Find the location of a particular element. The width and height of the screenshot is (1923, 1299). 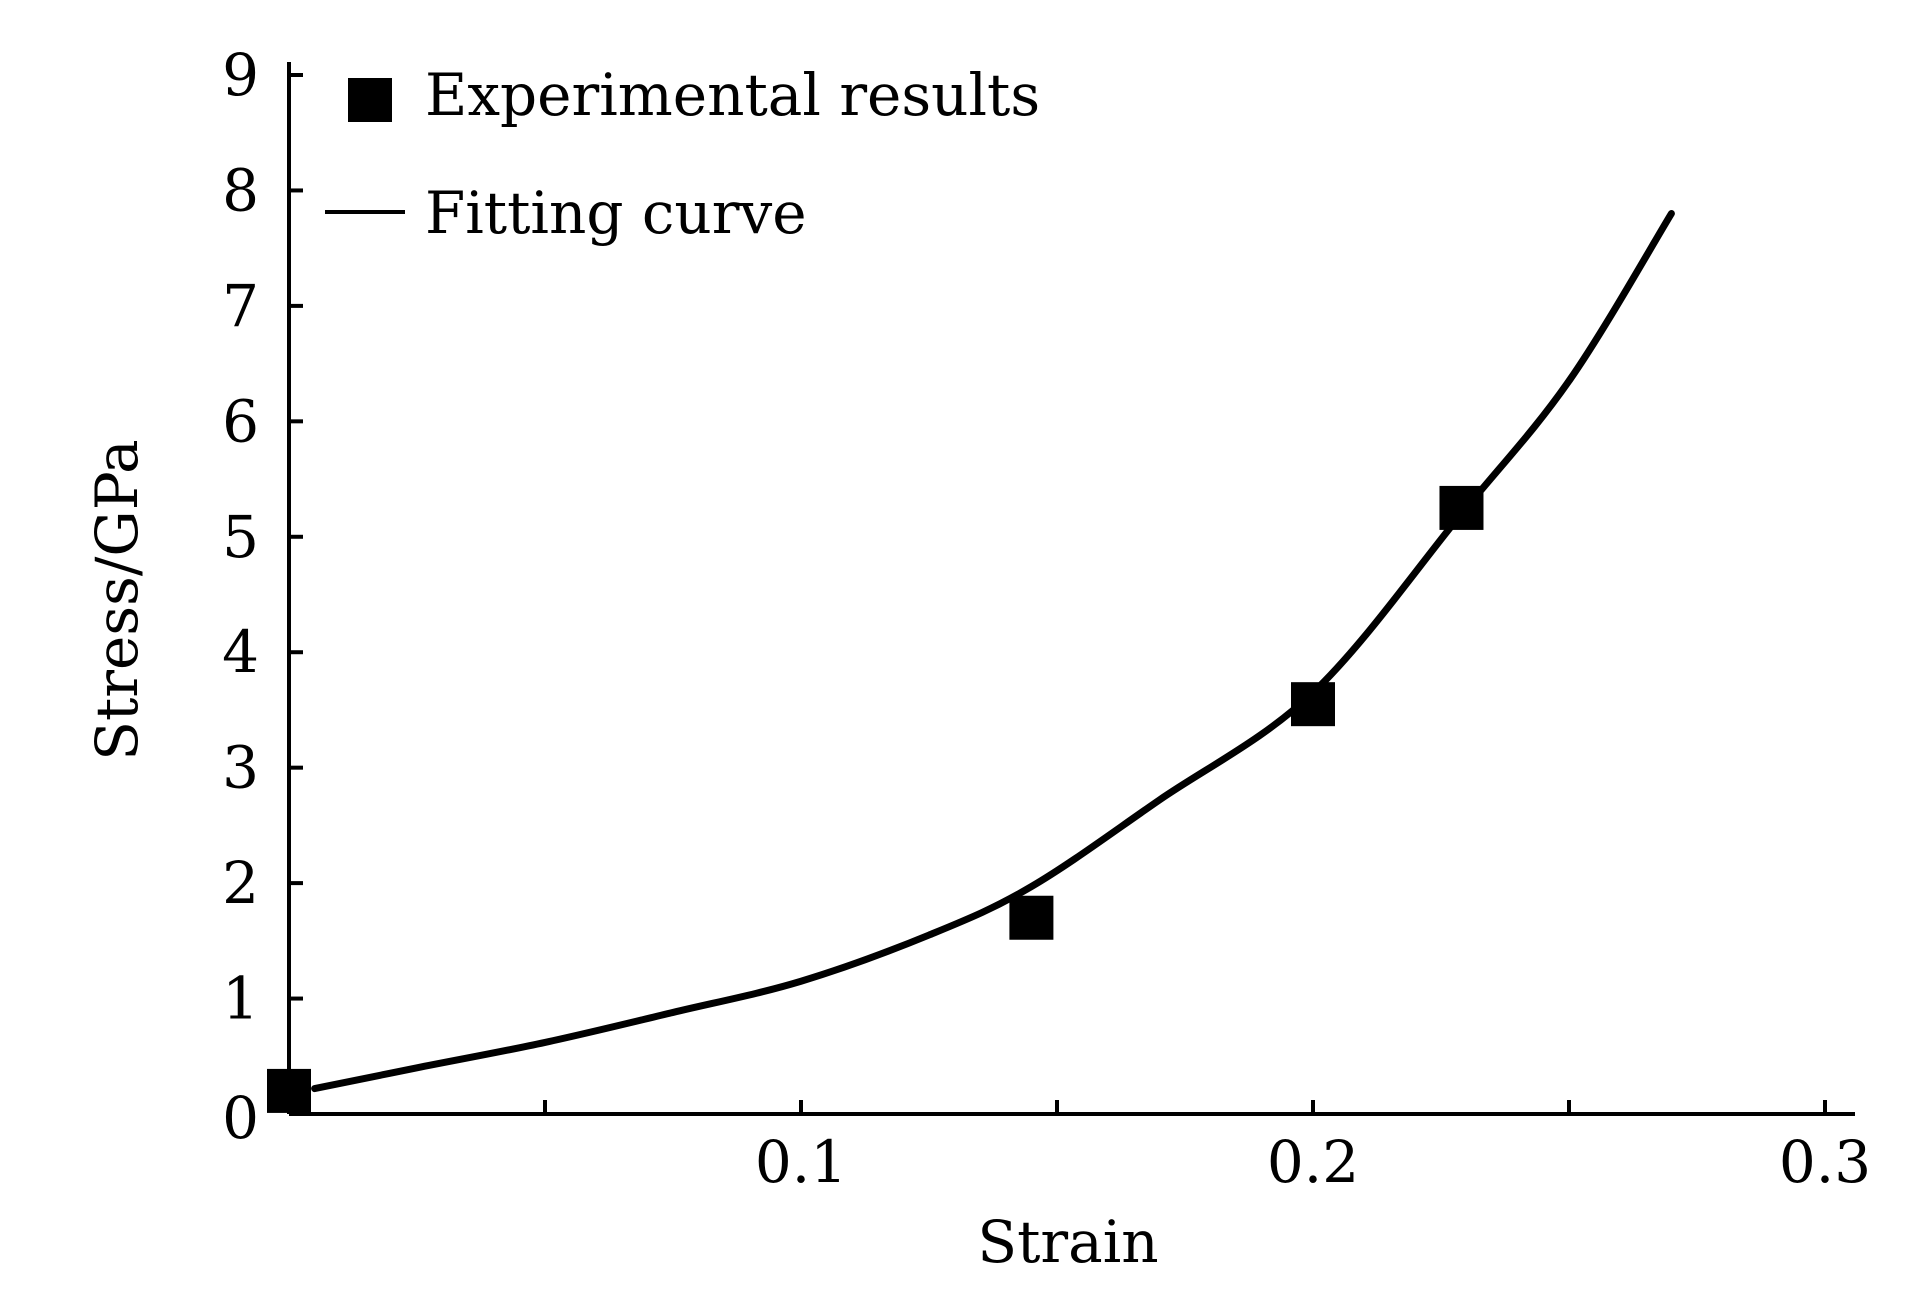

y-axis-title: Stress/GPa is located at coordinates (117, 600).